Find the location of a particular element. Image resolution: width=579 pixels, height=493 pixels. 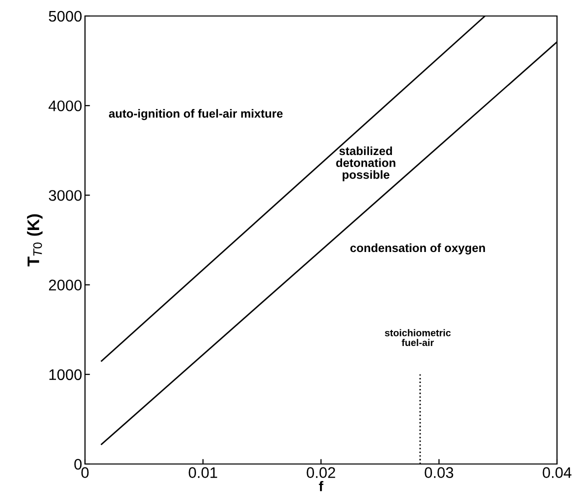

x-tick-label: 0.04 is located at coordinates (557, 472).